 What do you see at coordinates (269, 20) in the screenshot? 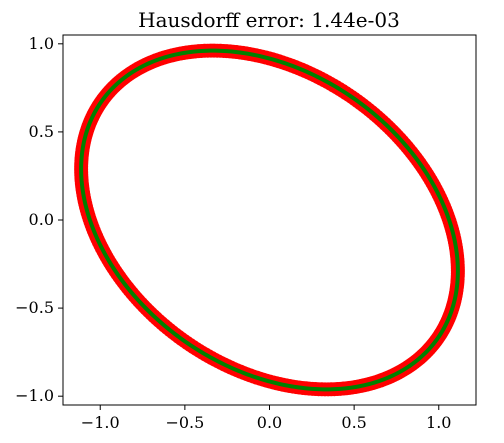
I see `chart-title: Hausdorff error: 1.44e-03` at bounding box center [269, 20].